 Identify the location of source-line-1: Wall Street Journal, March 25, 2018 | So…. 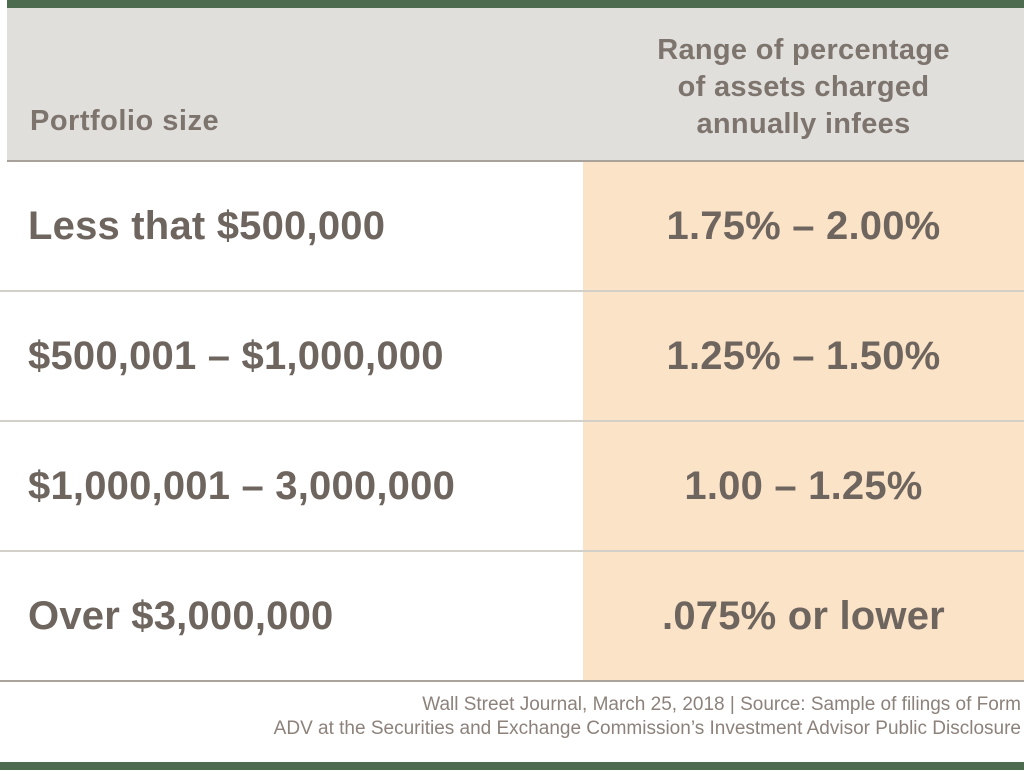
(721, 704).